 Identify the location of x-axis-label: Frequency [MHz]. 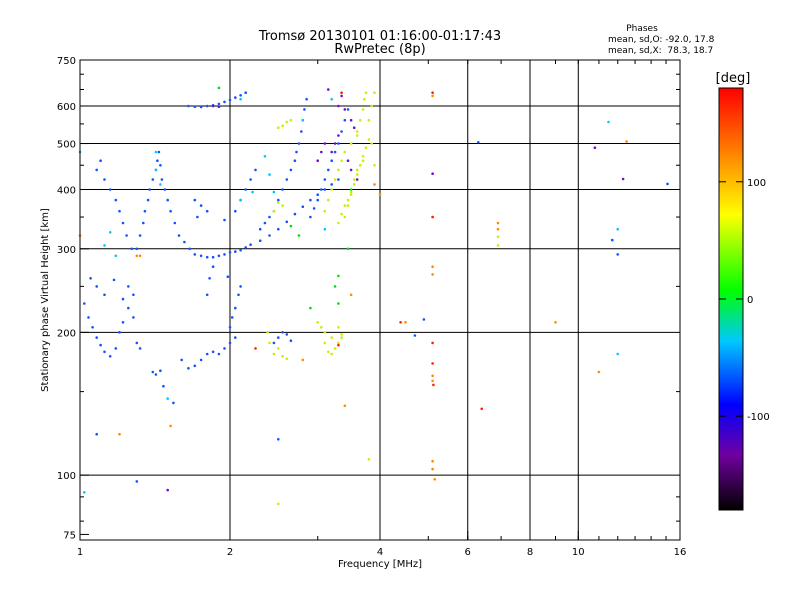
(380, 564).